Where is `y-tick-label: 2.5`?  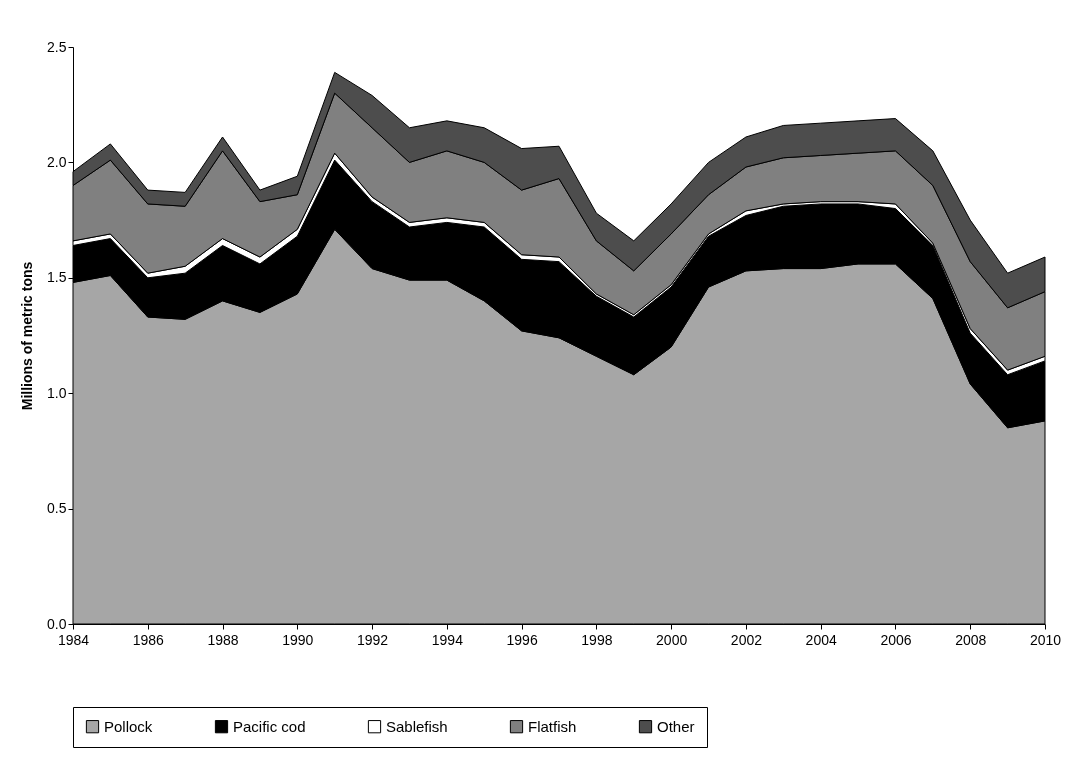 y-tick-label: 2.5 is located at coordinates (57, 46).